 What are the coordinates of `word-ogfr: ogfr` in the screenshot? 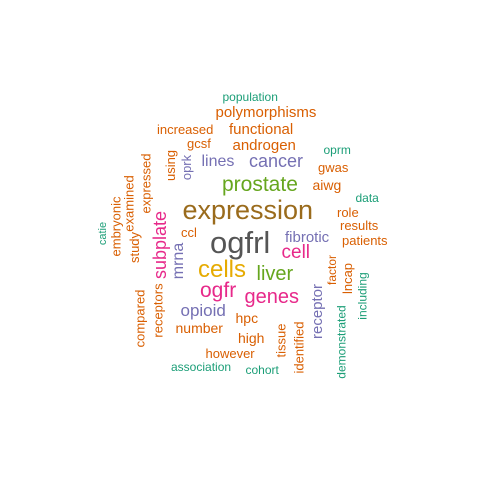 It's located at (218, 290).